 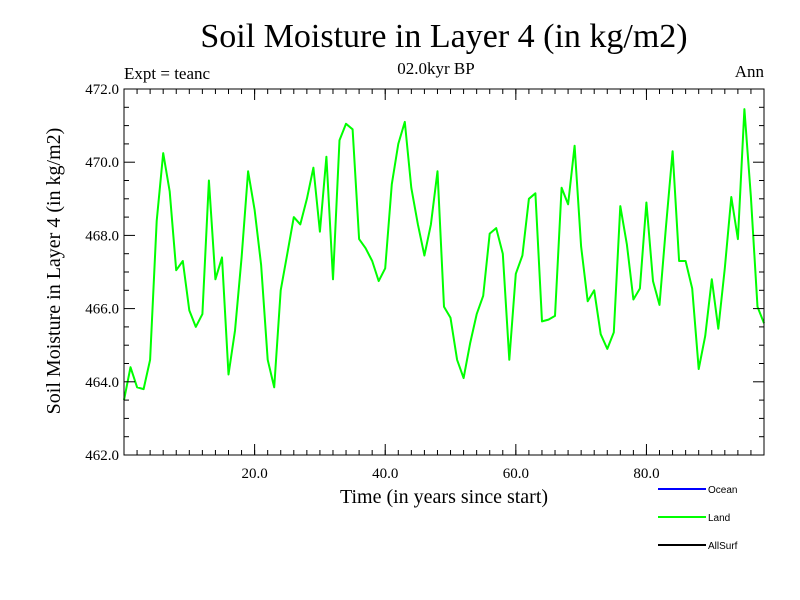 What do you see at coordinates (102, 383) in the screenshot?
I see `y-tick-label: 464.0` at bounding box center [102, 383].